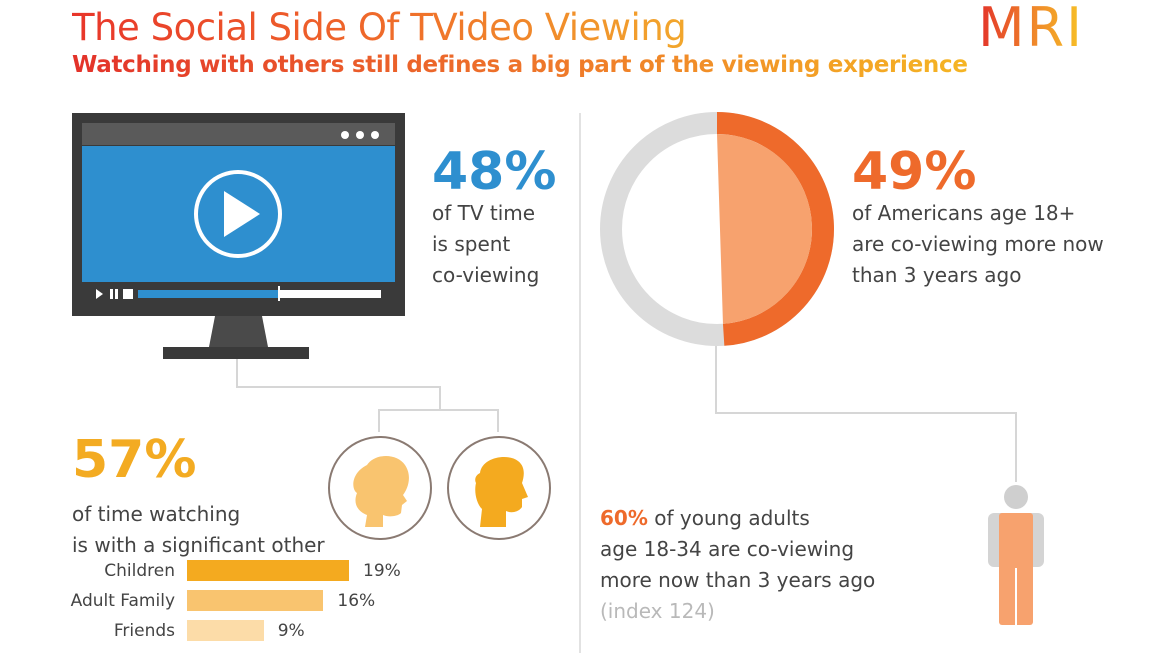 Image resolution: width=1160 pixels, height=653 pixels. I want to click on tv-text-line: co-viewing, so click(486, 275).